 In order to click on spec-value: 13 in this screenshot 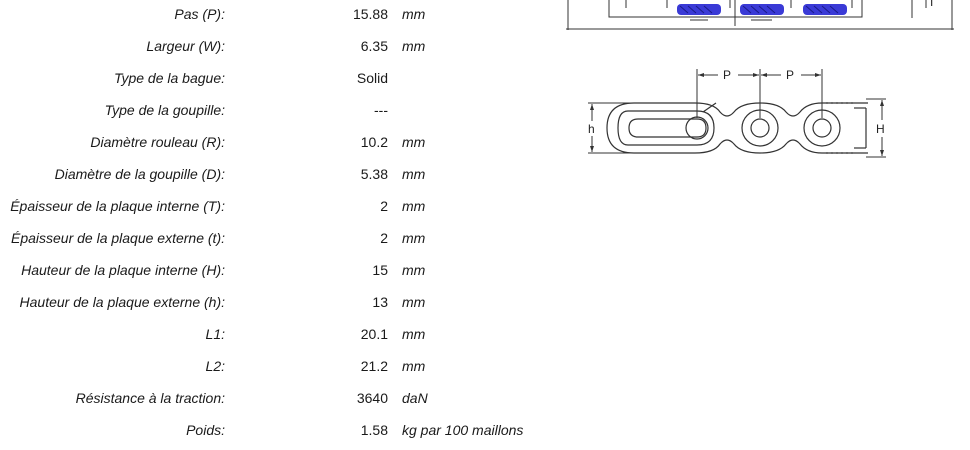, I will do `click(380, 302)`.